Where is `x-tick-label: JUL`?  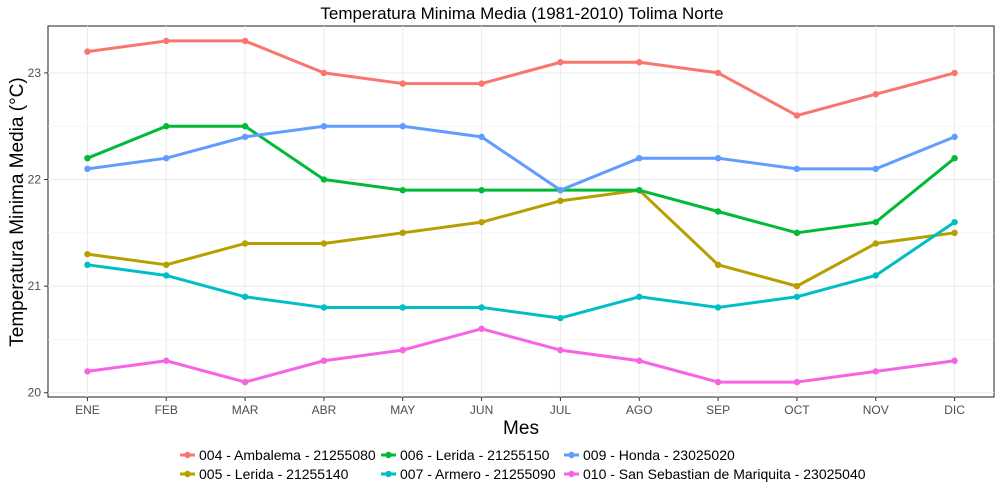 x-tick-label: JUL is located at coordinates (561, 410).